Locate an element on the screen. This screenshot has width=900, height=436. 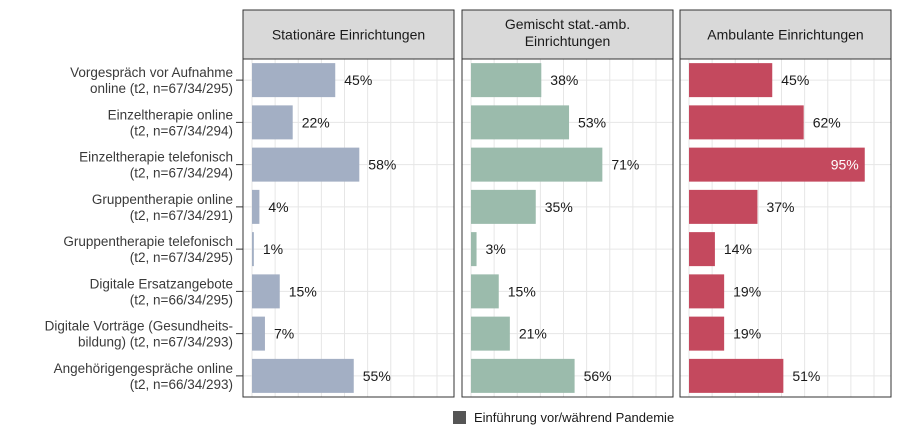
legend-swatch is located at coordinates (459, 417).